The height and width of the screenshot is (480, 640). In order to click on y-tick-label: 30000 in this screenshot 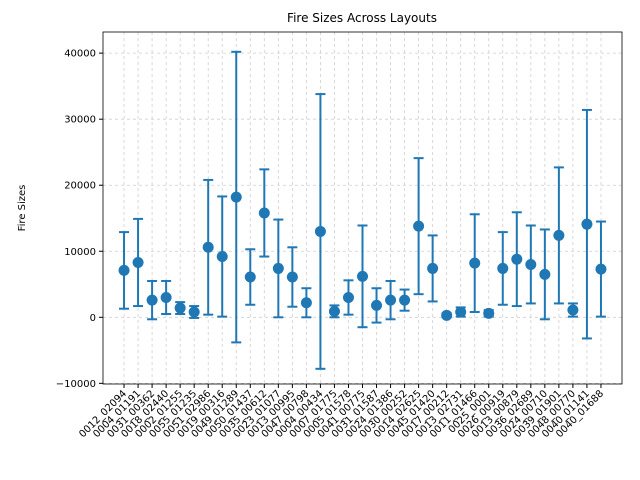, I will do `click(80, 120)`.